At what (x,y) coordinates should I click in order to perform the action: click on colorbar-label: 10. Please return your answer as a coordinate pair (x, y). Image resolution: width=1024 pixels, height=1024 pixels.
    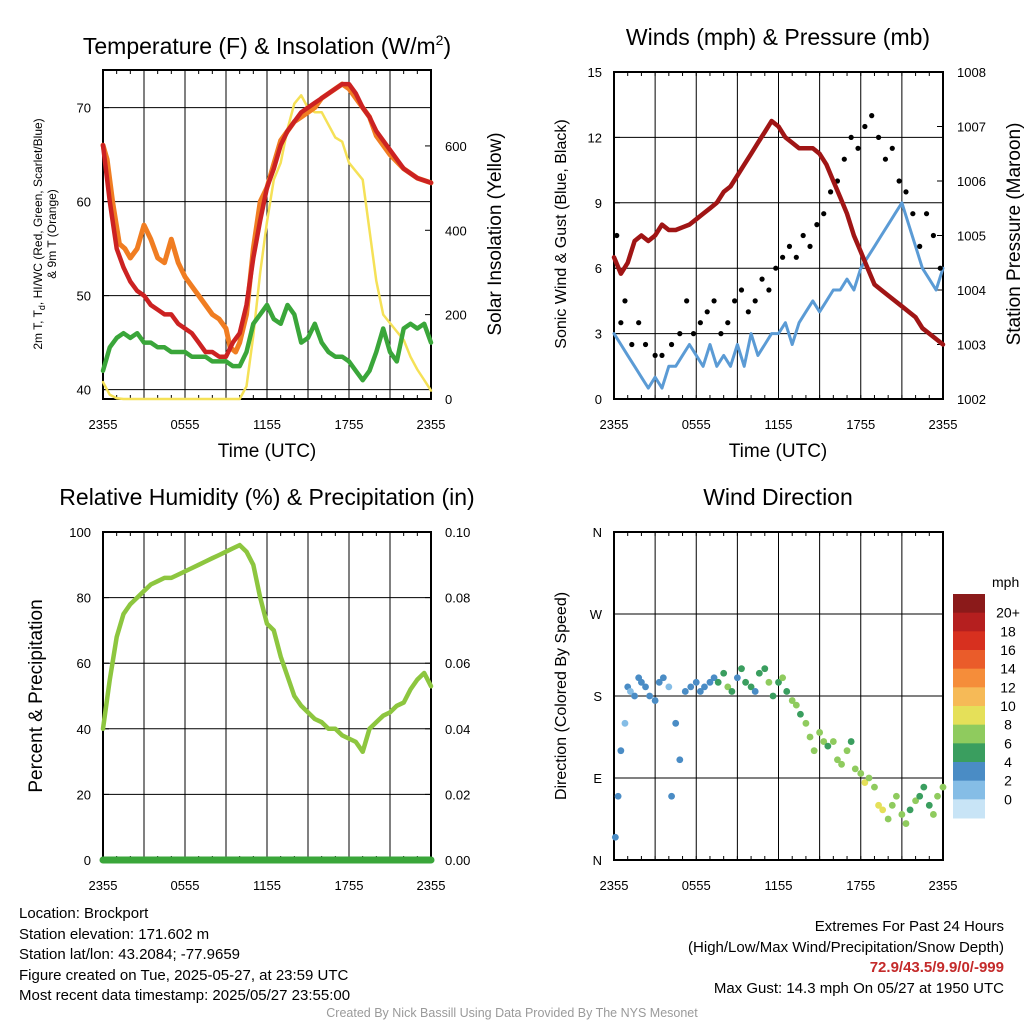
    Looking at the image, I should click on (1008, 706).